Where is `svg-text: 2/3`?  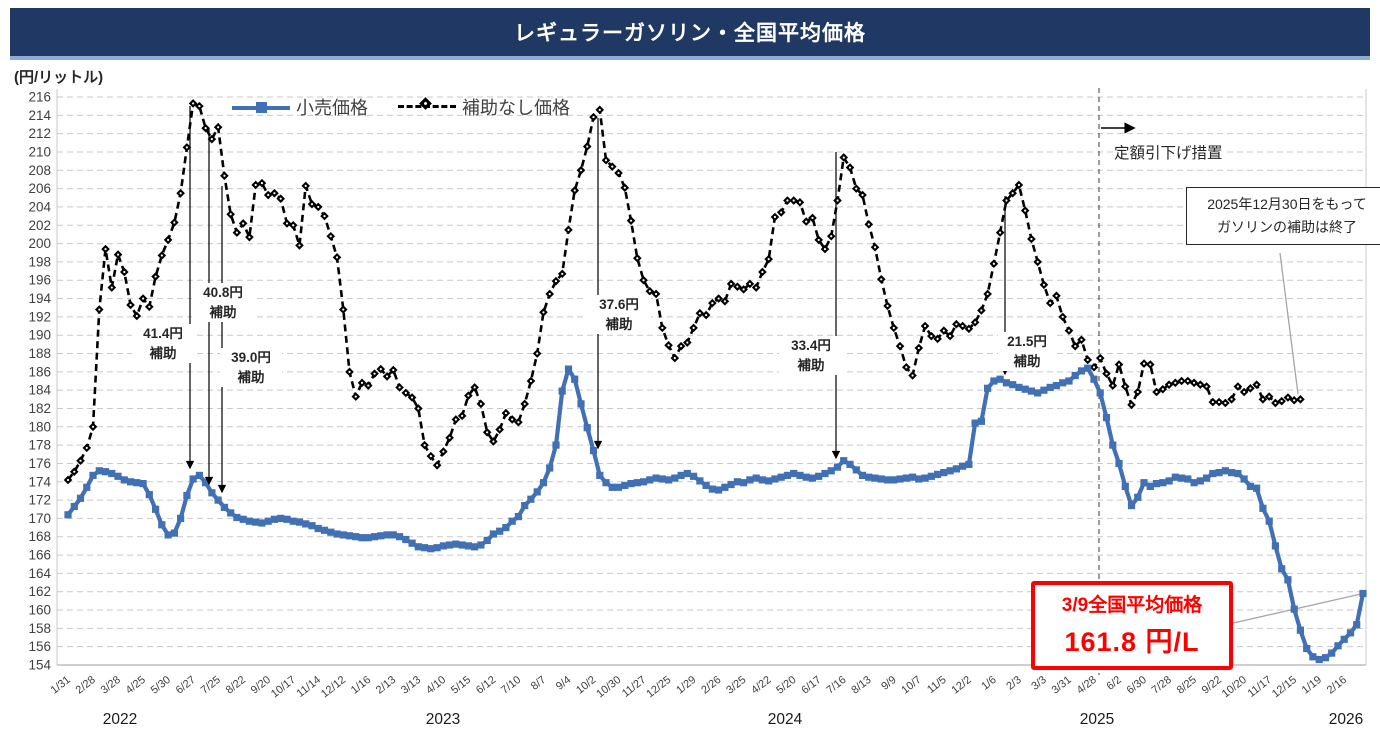
svg-text: 2/3 is located at coordinates (1013, 683).